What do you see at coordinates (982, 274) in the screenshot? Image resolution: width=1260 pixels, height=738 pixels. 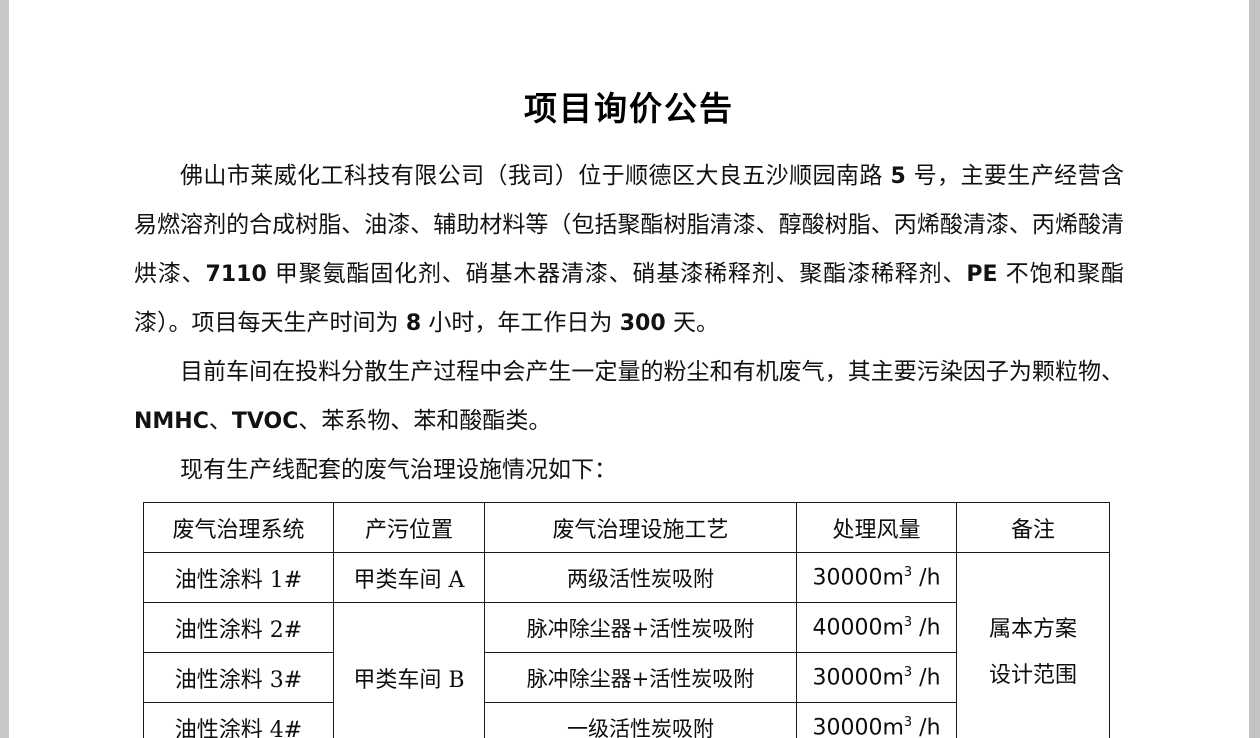 I see `text-run-latin: PE` at bounding box center [982, 274].